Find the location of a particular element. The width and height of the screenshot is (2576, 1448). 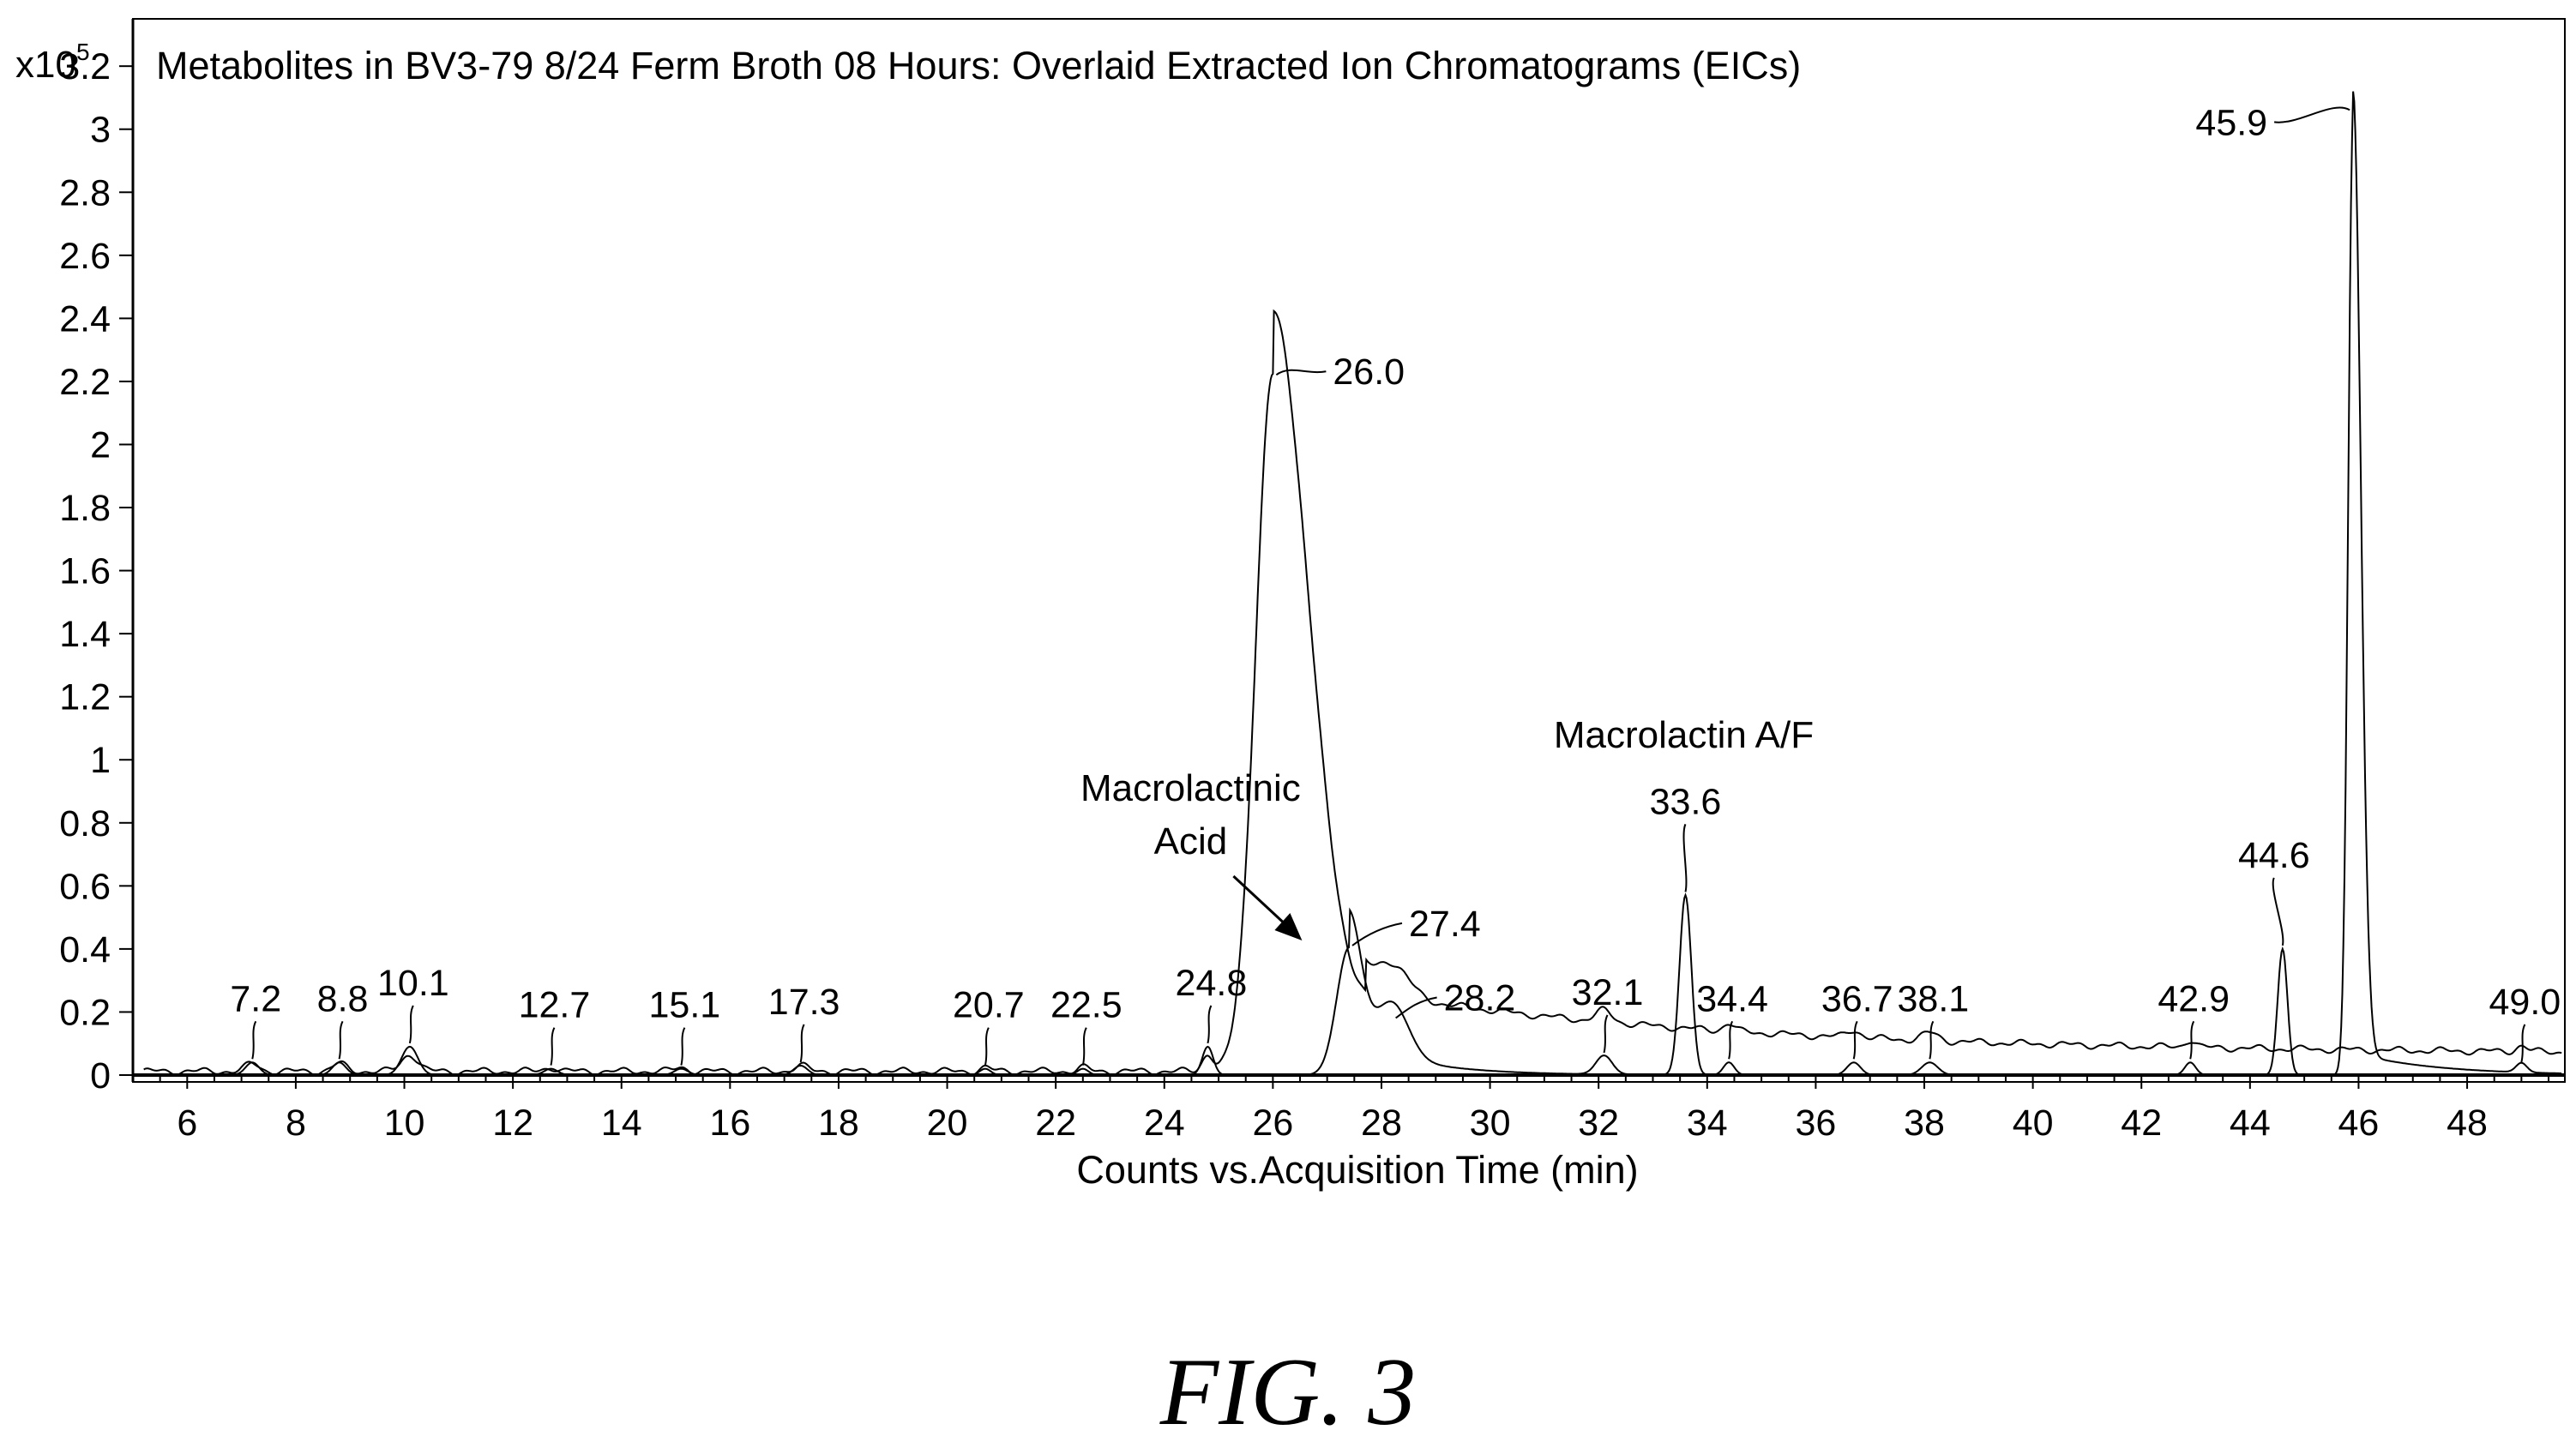

peak-label: 8.8 is located at coordinates (343, 998).